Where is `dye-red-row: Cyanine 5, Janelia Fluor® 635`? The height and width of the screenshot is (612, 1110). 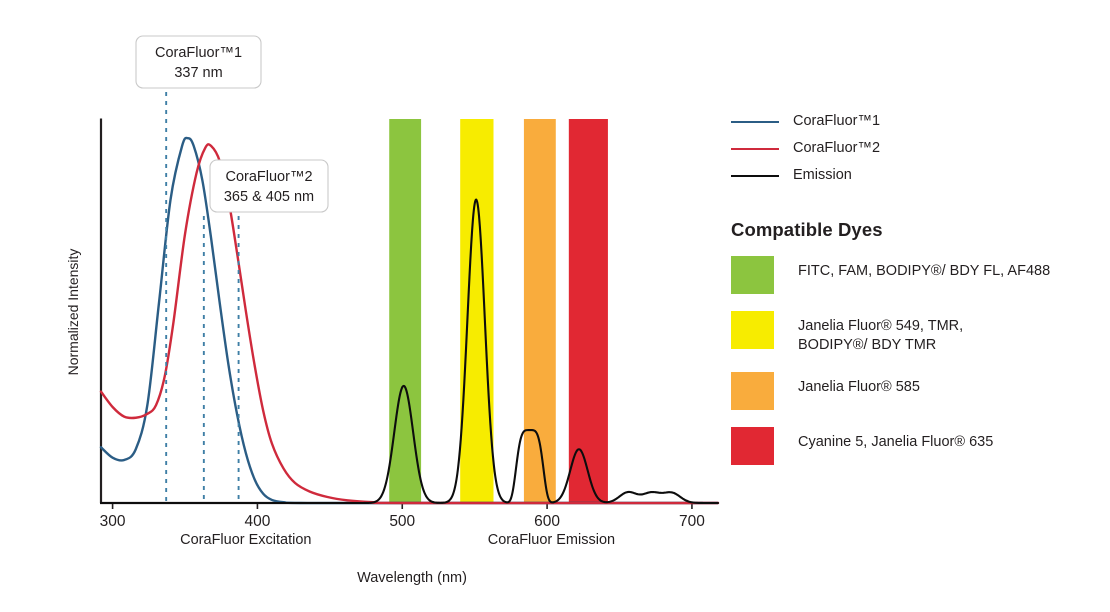 dye-red-row: Cyanine 5, Janelia Fluor® 635 is located at coordinates (911, 446).